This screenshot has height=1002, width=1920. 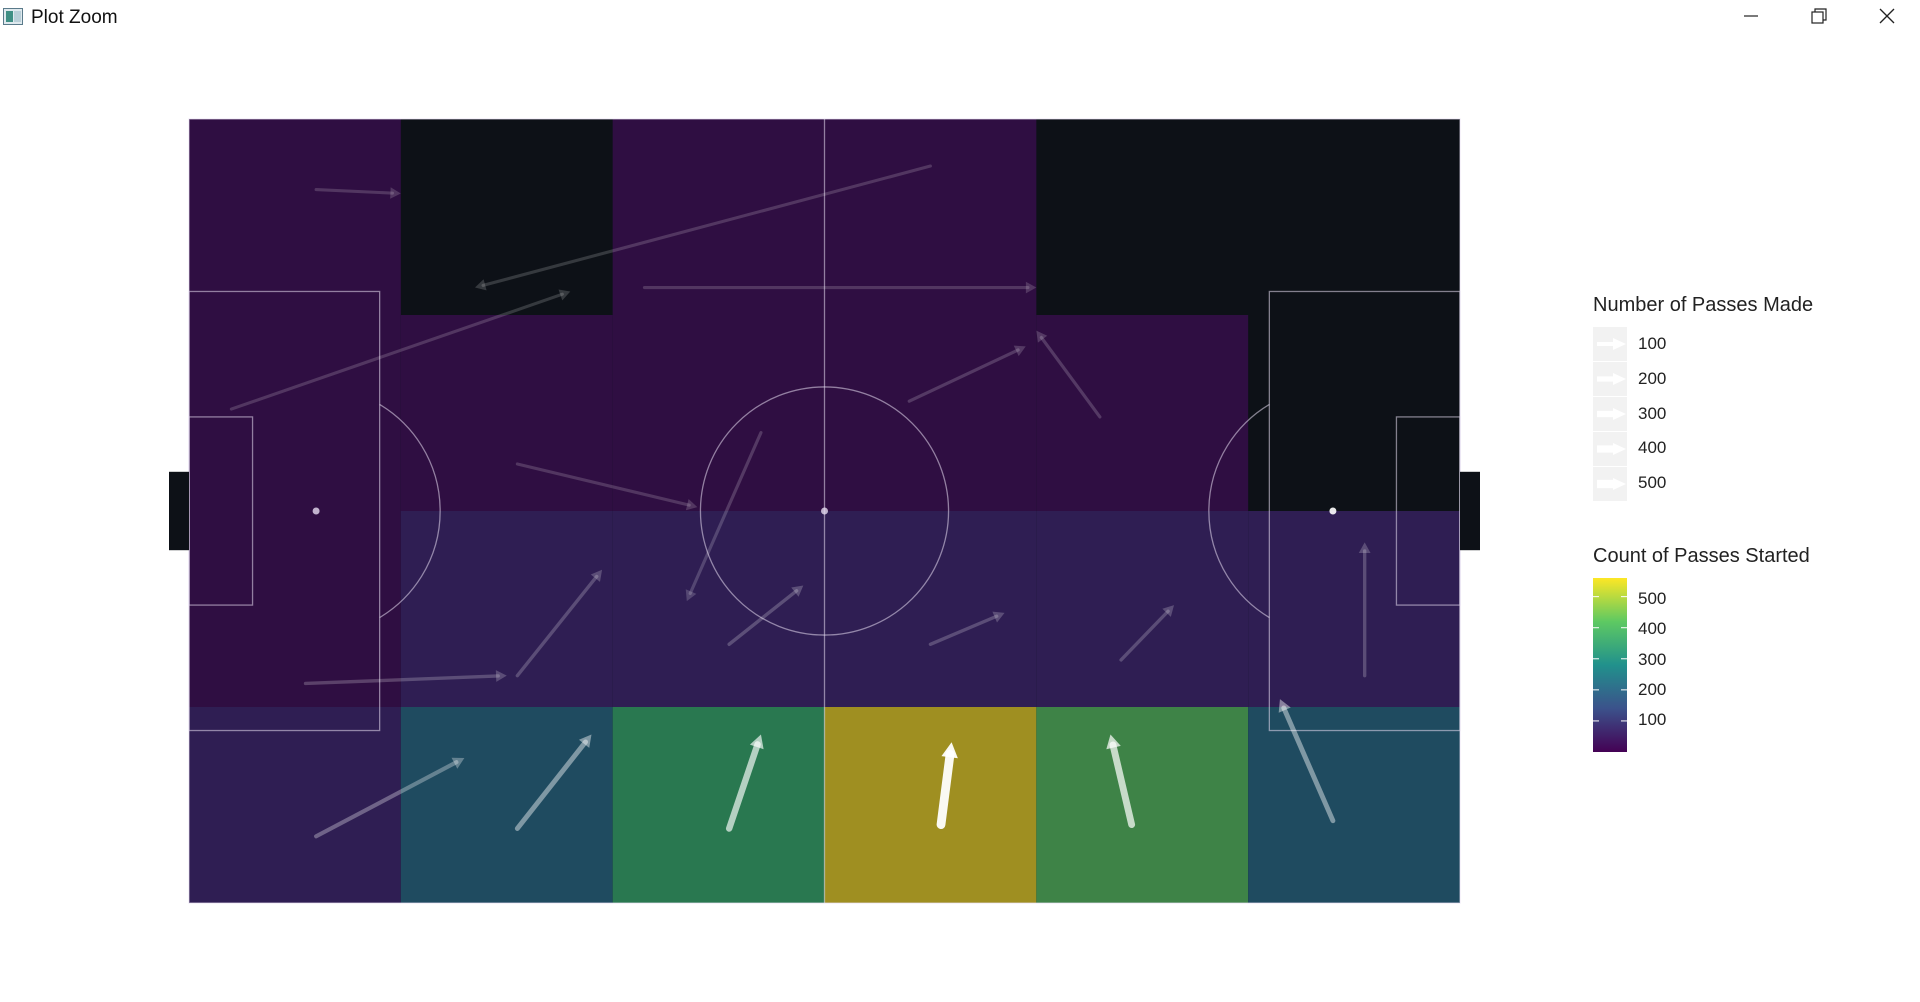 What do you see at coordinates (1652, 343) in the screenshot?
I see `legend-passes-made-label: 100` at bounding box center [1652, 343].